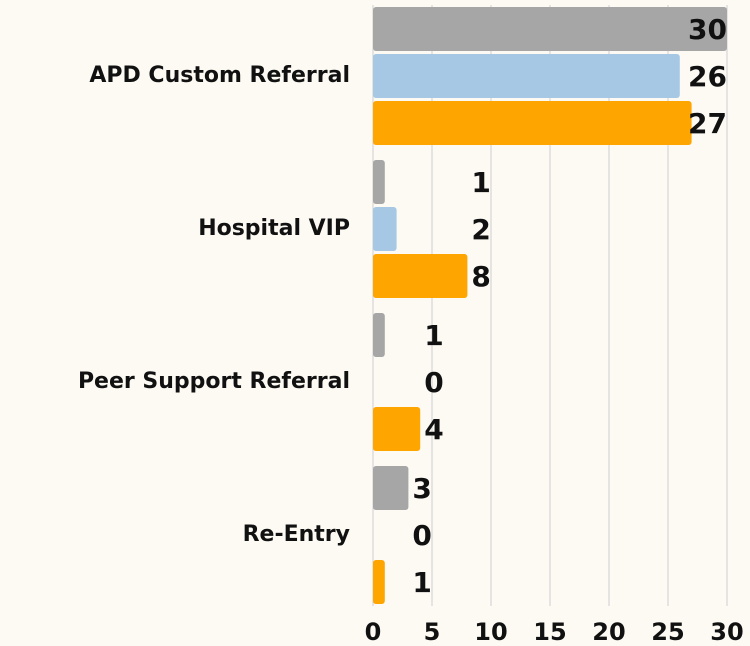  What do you see at coordinates (608, 632) in the screenshot?
I see `x-tick-label: 20` at bounding box center [608, 632].